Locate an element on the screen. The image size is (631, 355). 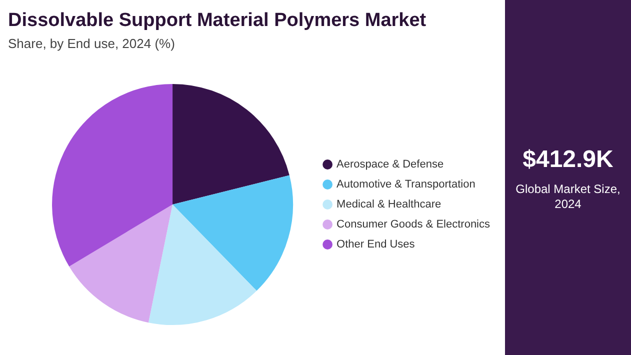
chart-title: Dissolvable Support Material Polymers Market is located at coordinates (217, 21).